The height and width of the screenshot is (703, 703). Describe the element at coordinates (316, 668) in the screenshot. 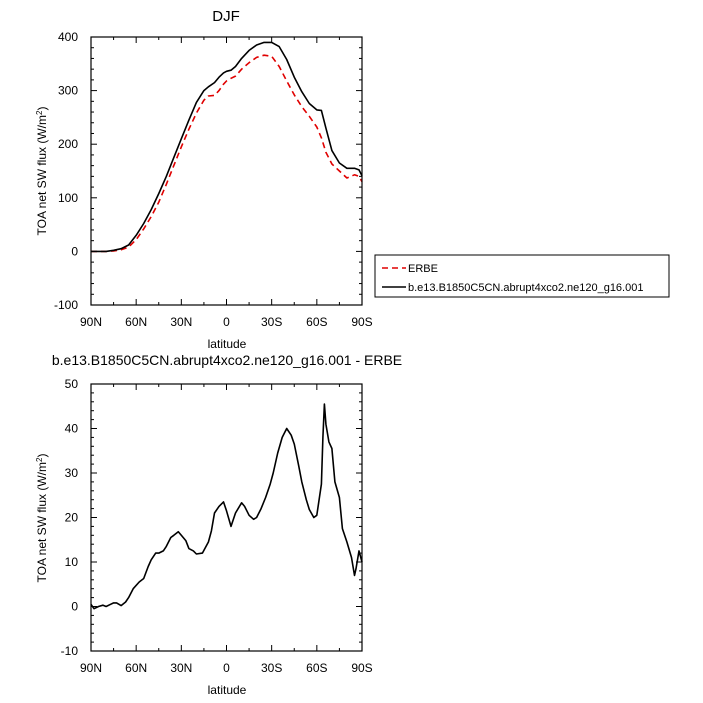

I see `bottom-x-tick-label: 60S` at that location.